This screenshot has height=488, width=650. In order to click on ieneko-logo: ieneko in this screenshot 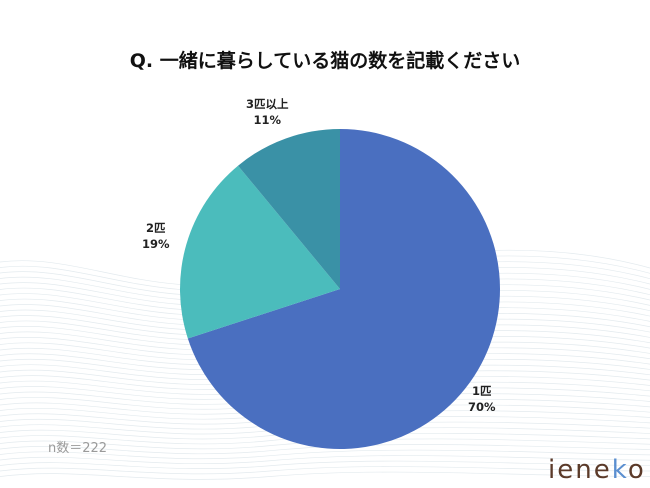, I will do `click(597, 470)`.